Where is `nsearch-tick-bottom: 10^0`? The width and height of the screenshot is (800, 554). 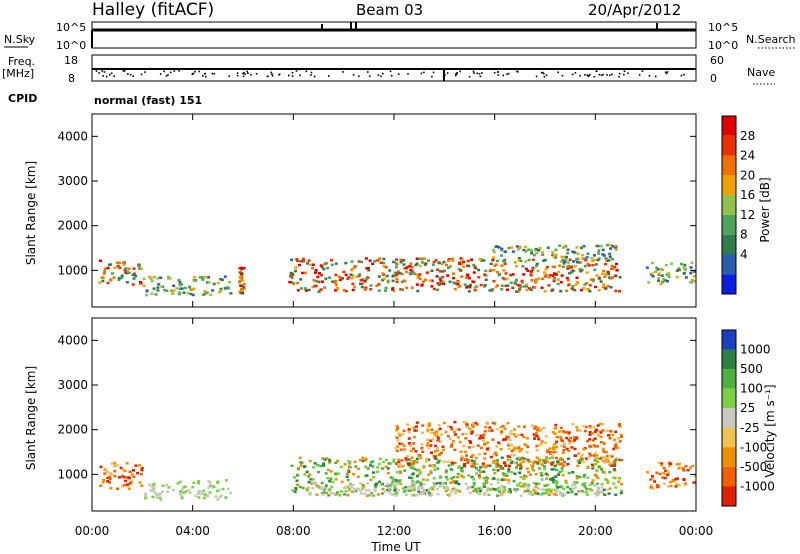
nsearch-tick-bottom: 10^0 is located at coordinates (723, 45).